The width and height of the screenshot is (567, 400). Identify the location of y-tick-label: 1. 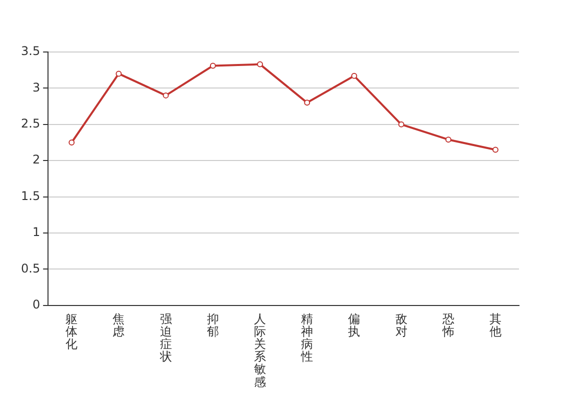
(36, 232).